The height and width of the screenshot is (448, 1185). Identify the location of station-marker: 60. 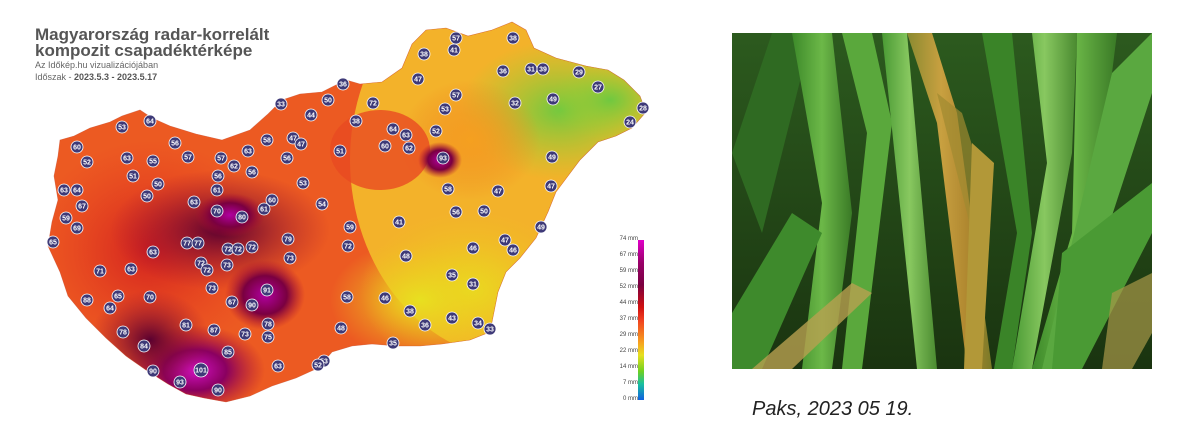
(77, 147).